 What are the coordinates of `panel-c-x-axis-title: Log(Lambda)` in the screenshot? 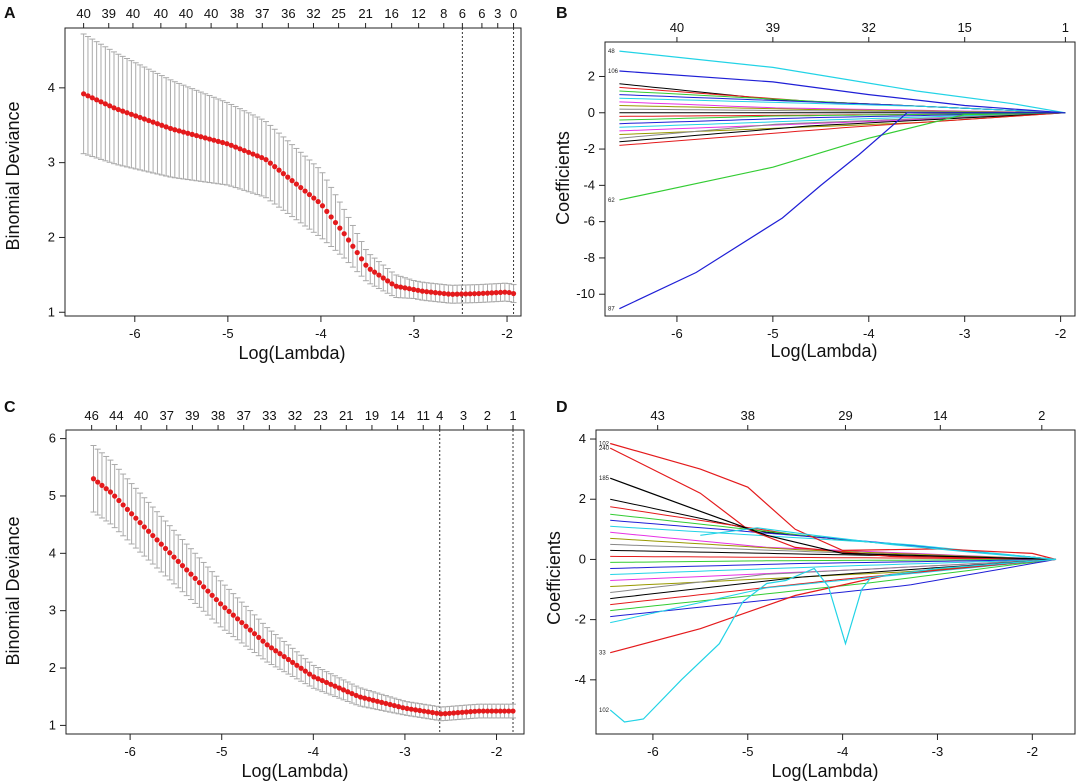 It's located at (294, 771).